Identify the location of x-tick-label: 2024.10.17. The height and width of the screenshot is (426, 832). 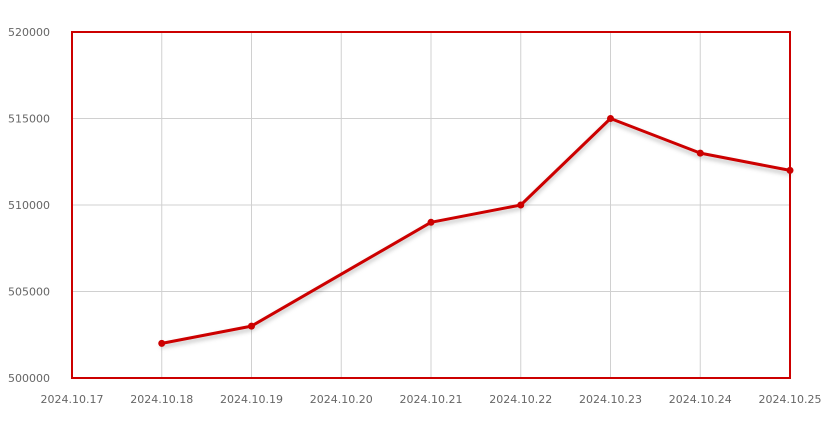
(72, 399).